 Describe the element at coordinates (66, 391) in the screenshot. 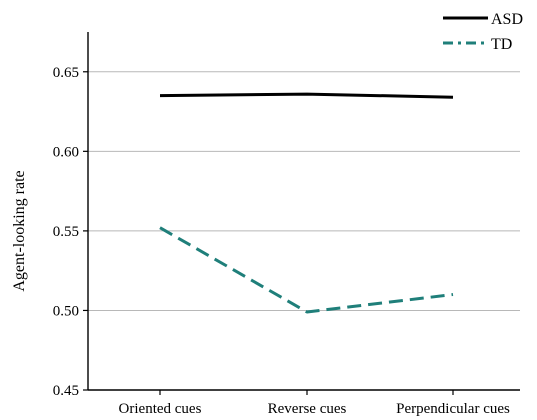

I see `y-tick-label: 0.45` at that location.